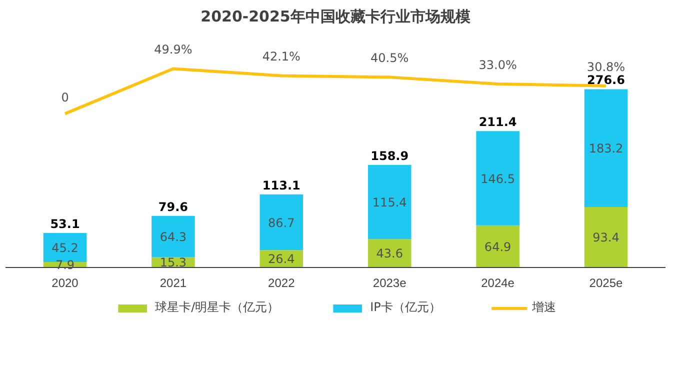 This screenshot has width=685, height=367. I want to click on data-label: 42.1%, so click(281, 57).